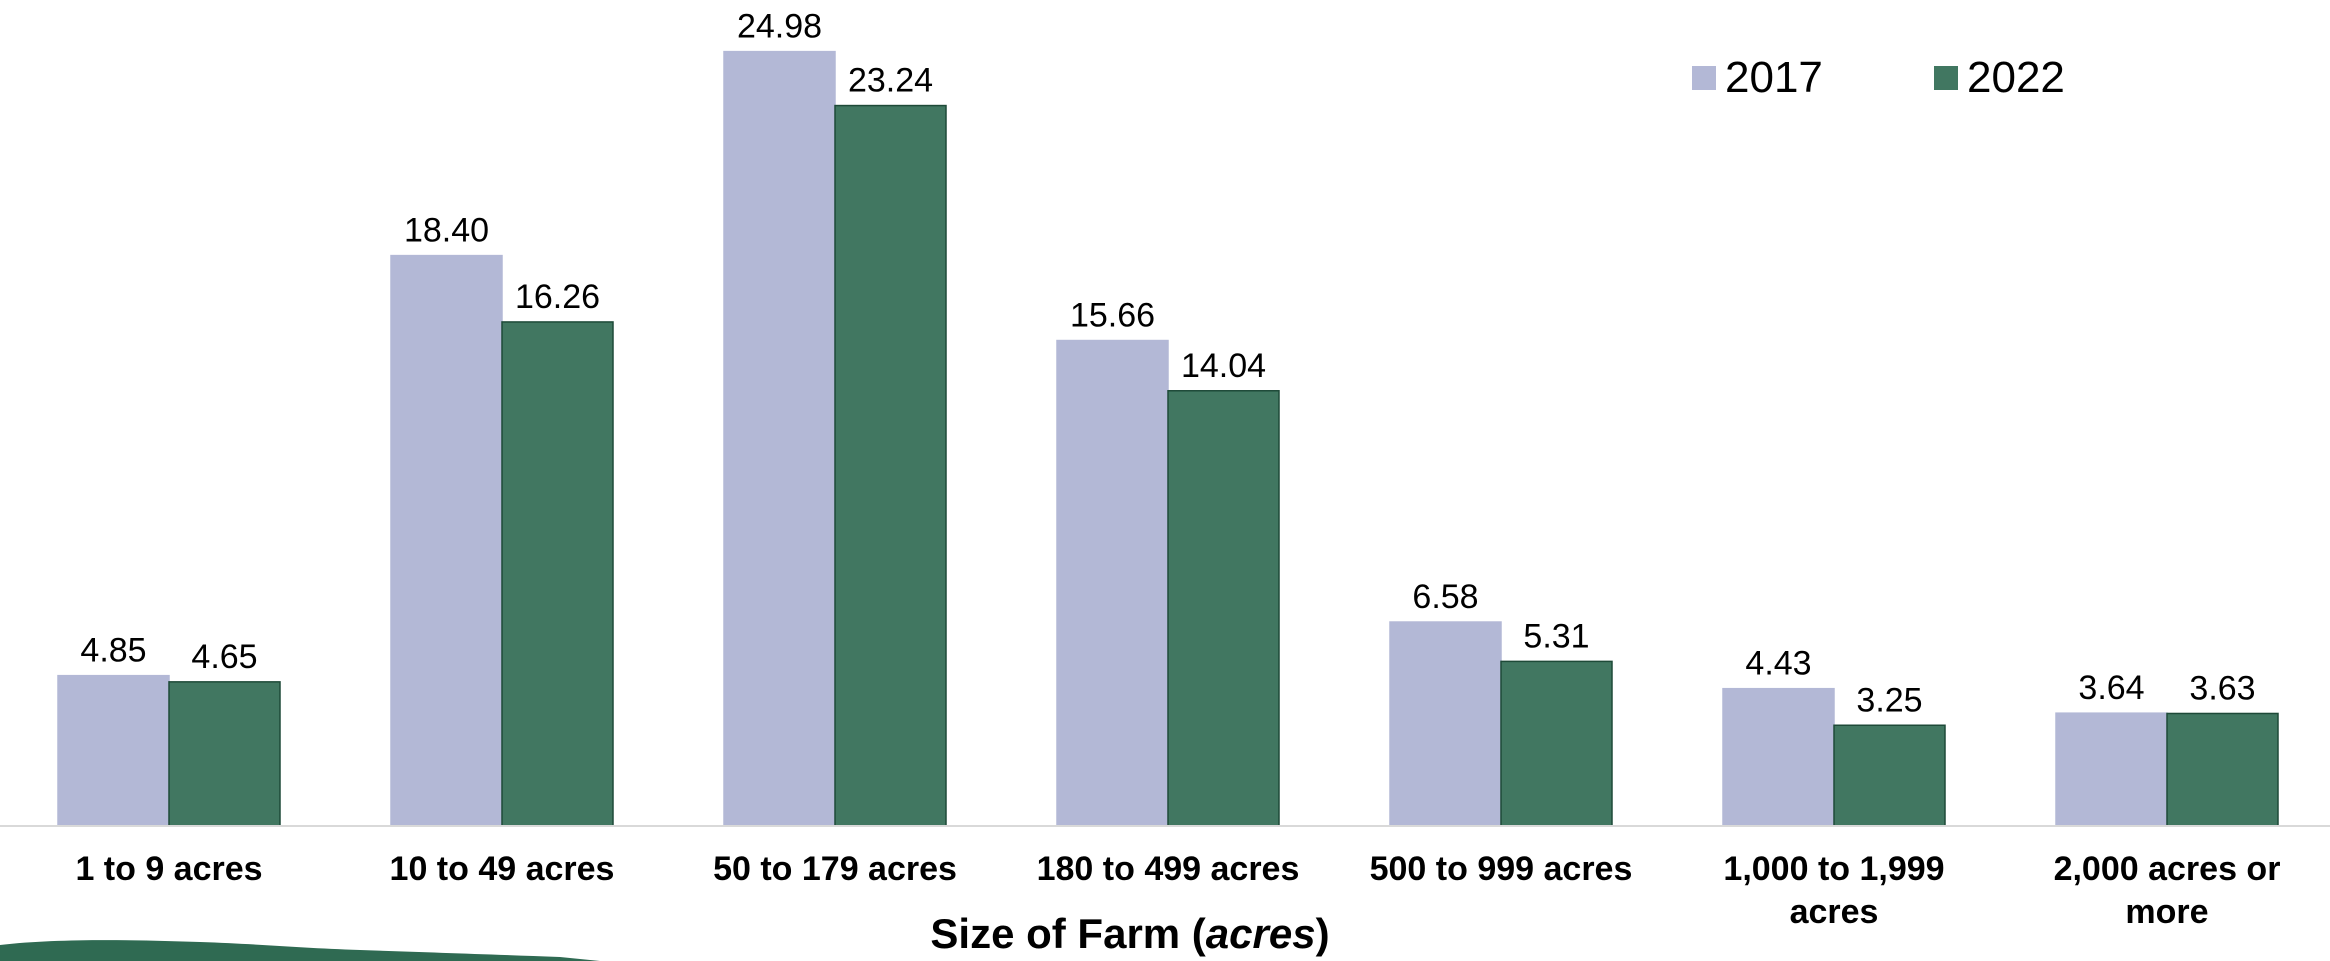  I want to click on legend-swatch-2022, so click(1946, 78).